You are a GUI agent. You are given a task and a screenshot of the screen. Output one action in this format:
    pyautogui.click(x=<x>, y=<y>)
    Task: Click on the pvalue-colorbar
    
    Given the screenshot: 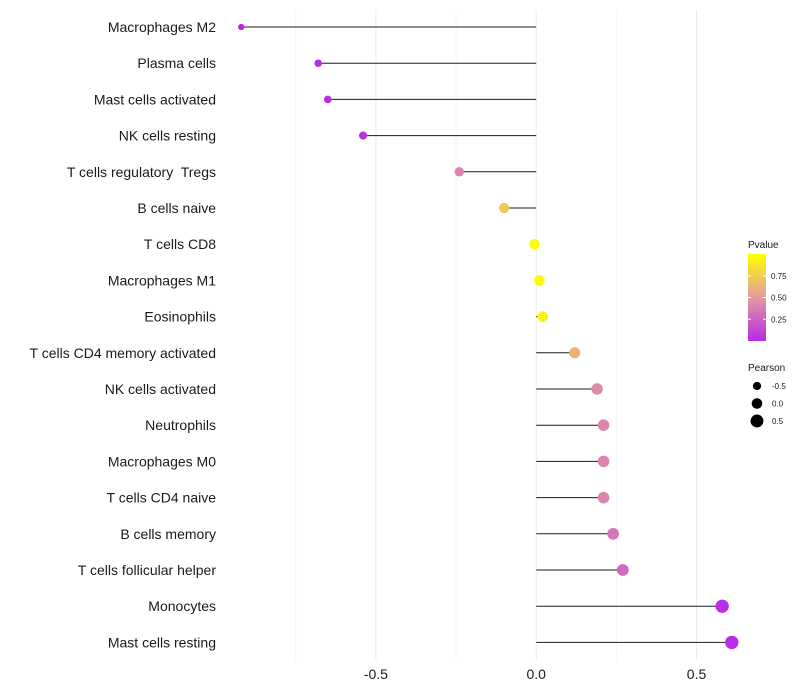 What is the action you would take?
    pyautogui.click(x=757, y=297)
    